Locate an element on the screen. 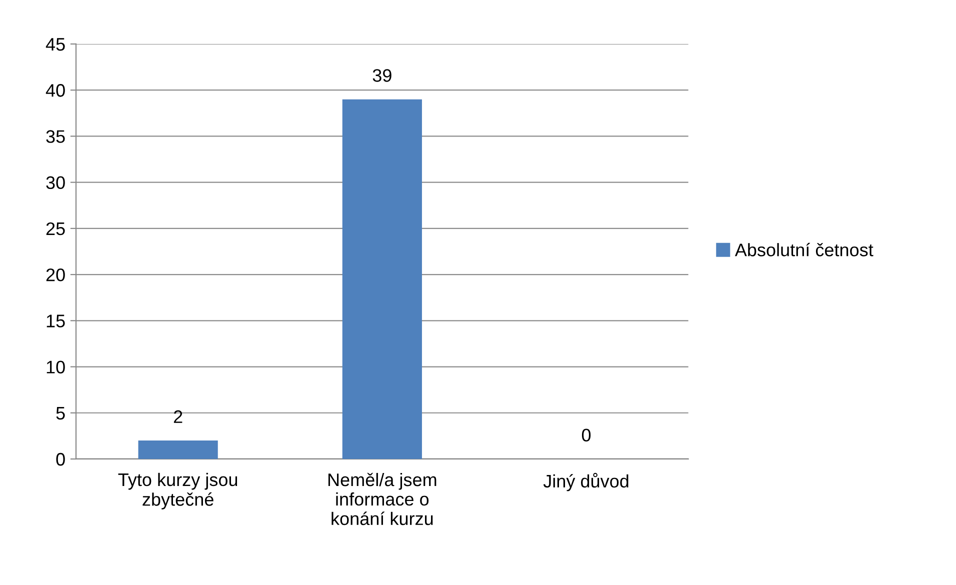  y-tick-label: 30 is located at coordinates (55, 183).